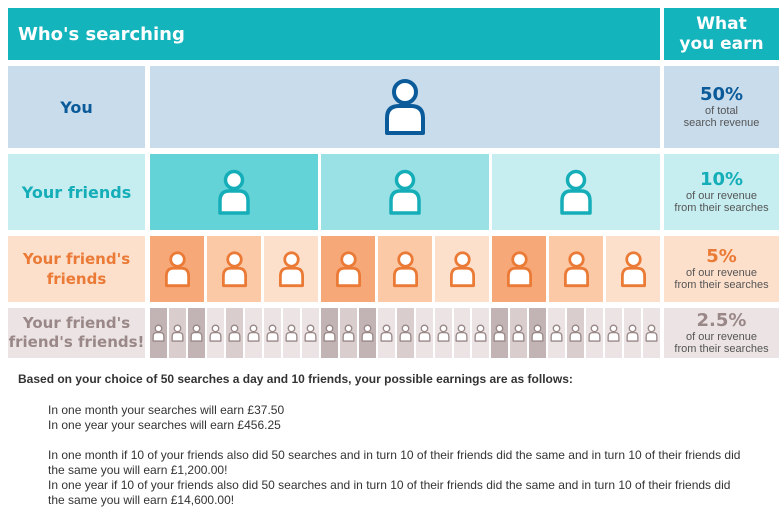 This screenshot has width=784, height=529. Describe the element at coordinates (76, 107) in the screenshot. I see `row-you-label-text: You` at that location.